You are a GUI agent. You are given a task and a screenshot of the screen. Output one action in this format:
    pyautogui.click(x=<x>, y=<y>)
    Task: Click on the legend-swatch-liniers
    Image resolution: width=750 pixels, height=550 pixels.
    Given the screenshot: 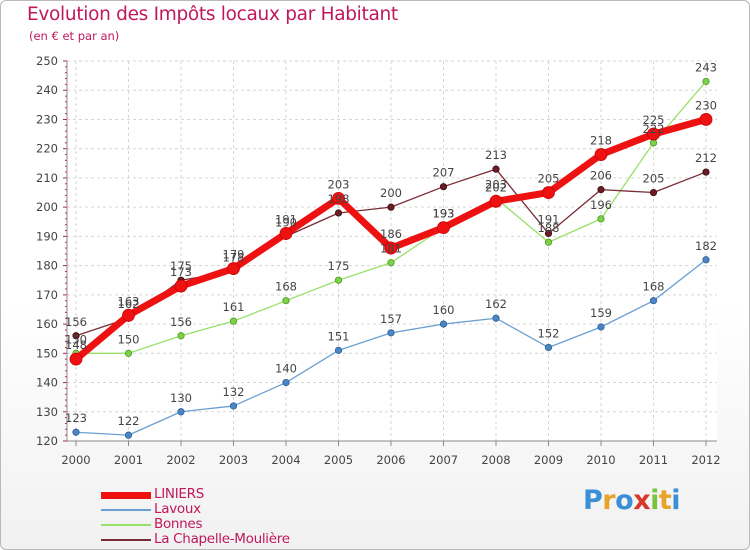 What is the action you would take?
    pyautogui.click(x=126, y=495)
    